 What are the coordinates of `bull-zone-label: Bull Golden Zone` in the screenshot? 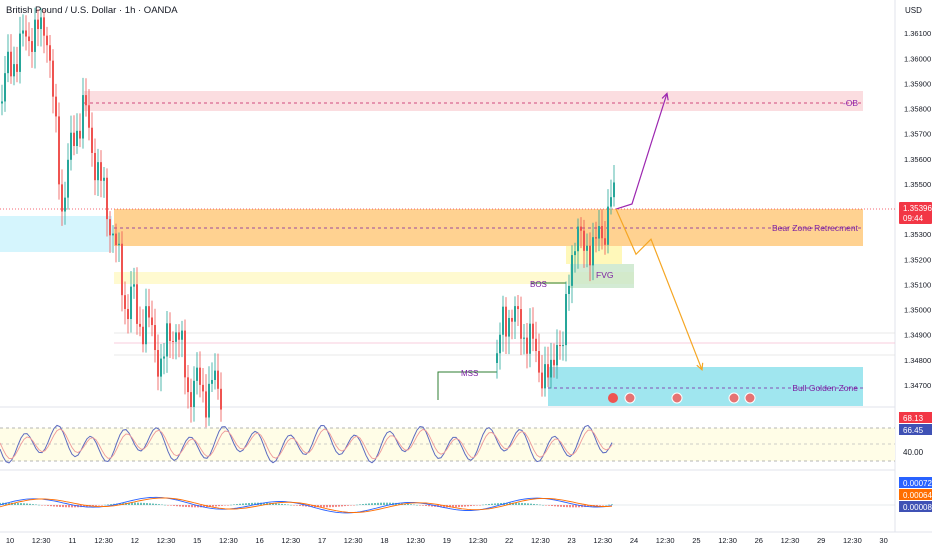 It's located at (825, 388).